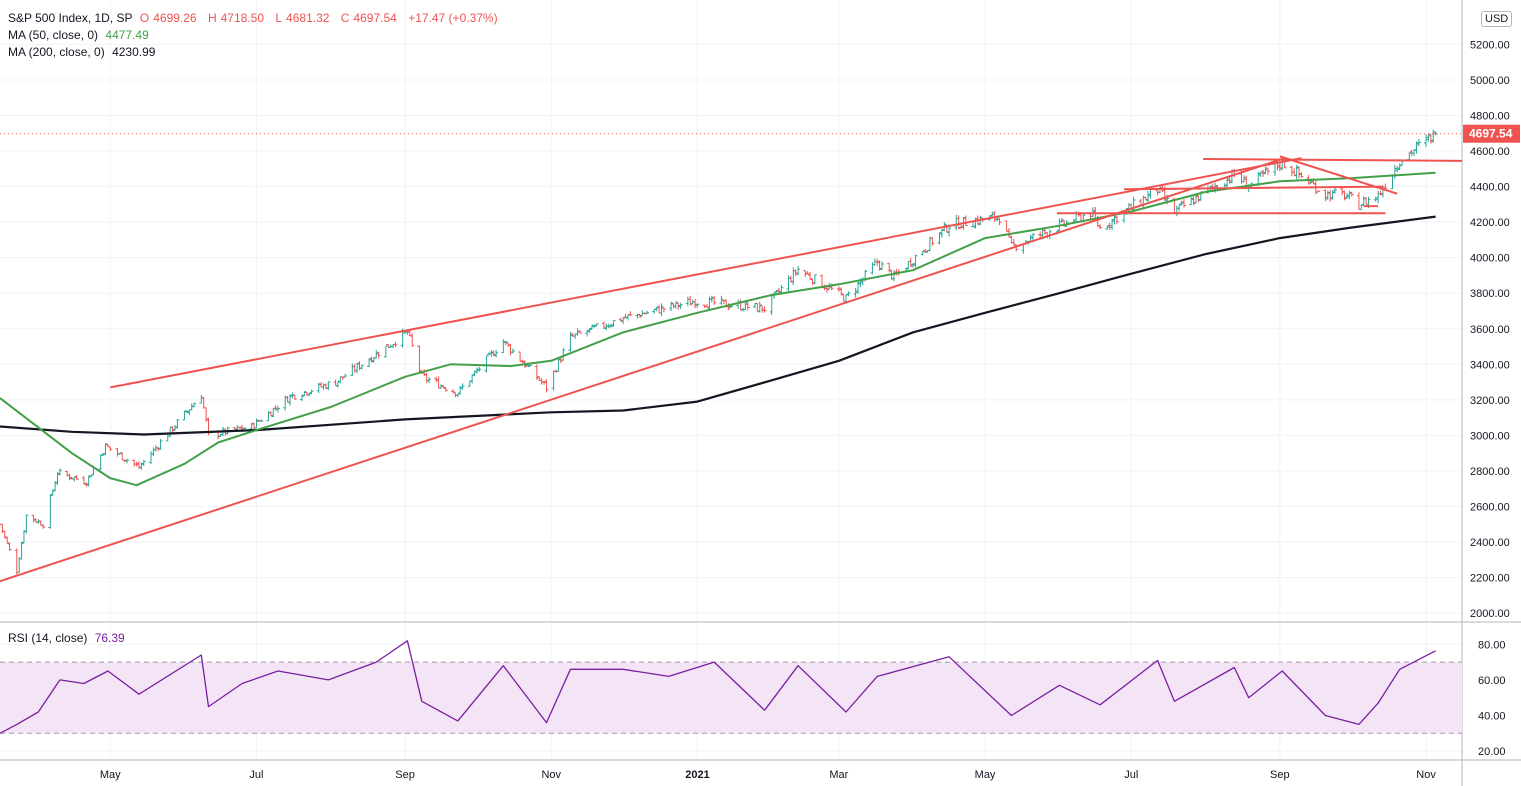 The height and width of the screenshot is (786, 1521). What do you see at coordinates (1491, 133) in the screenshot?
I see `last-price-tag` at bounding box center [1491, 133].